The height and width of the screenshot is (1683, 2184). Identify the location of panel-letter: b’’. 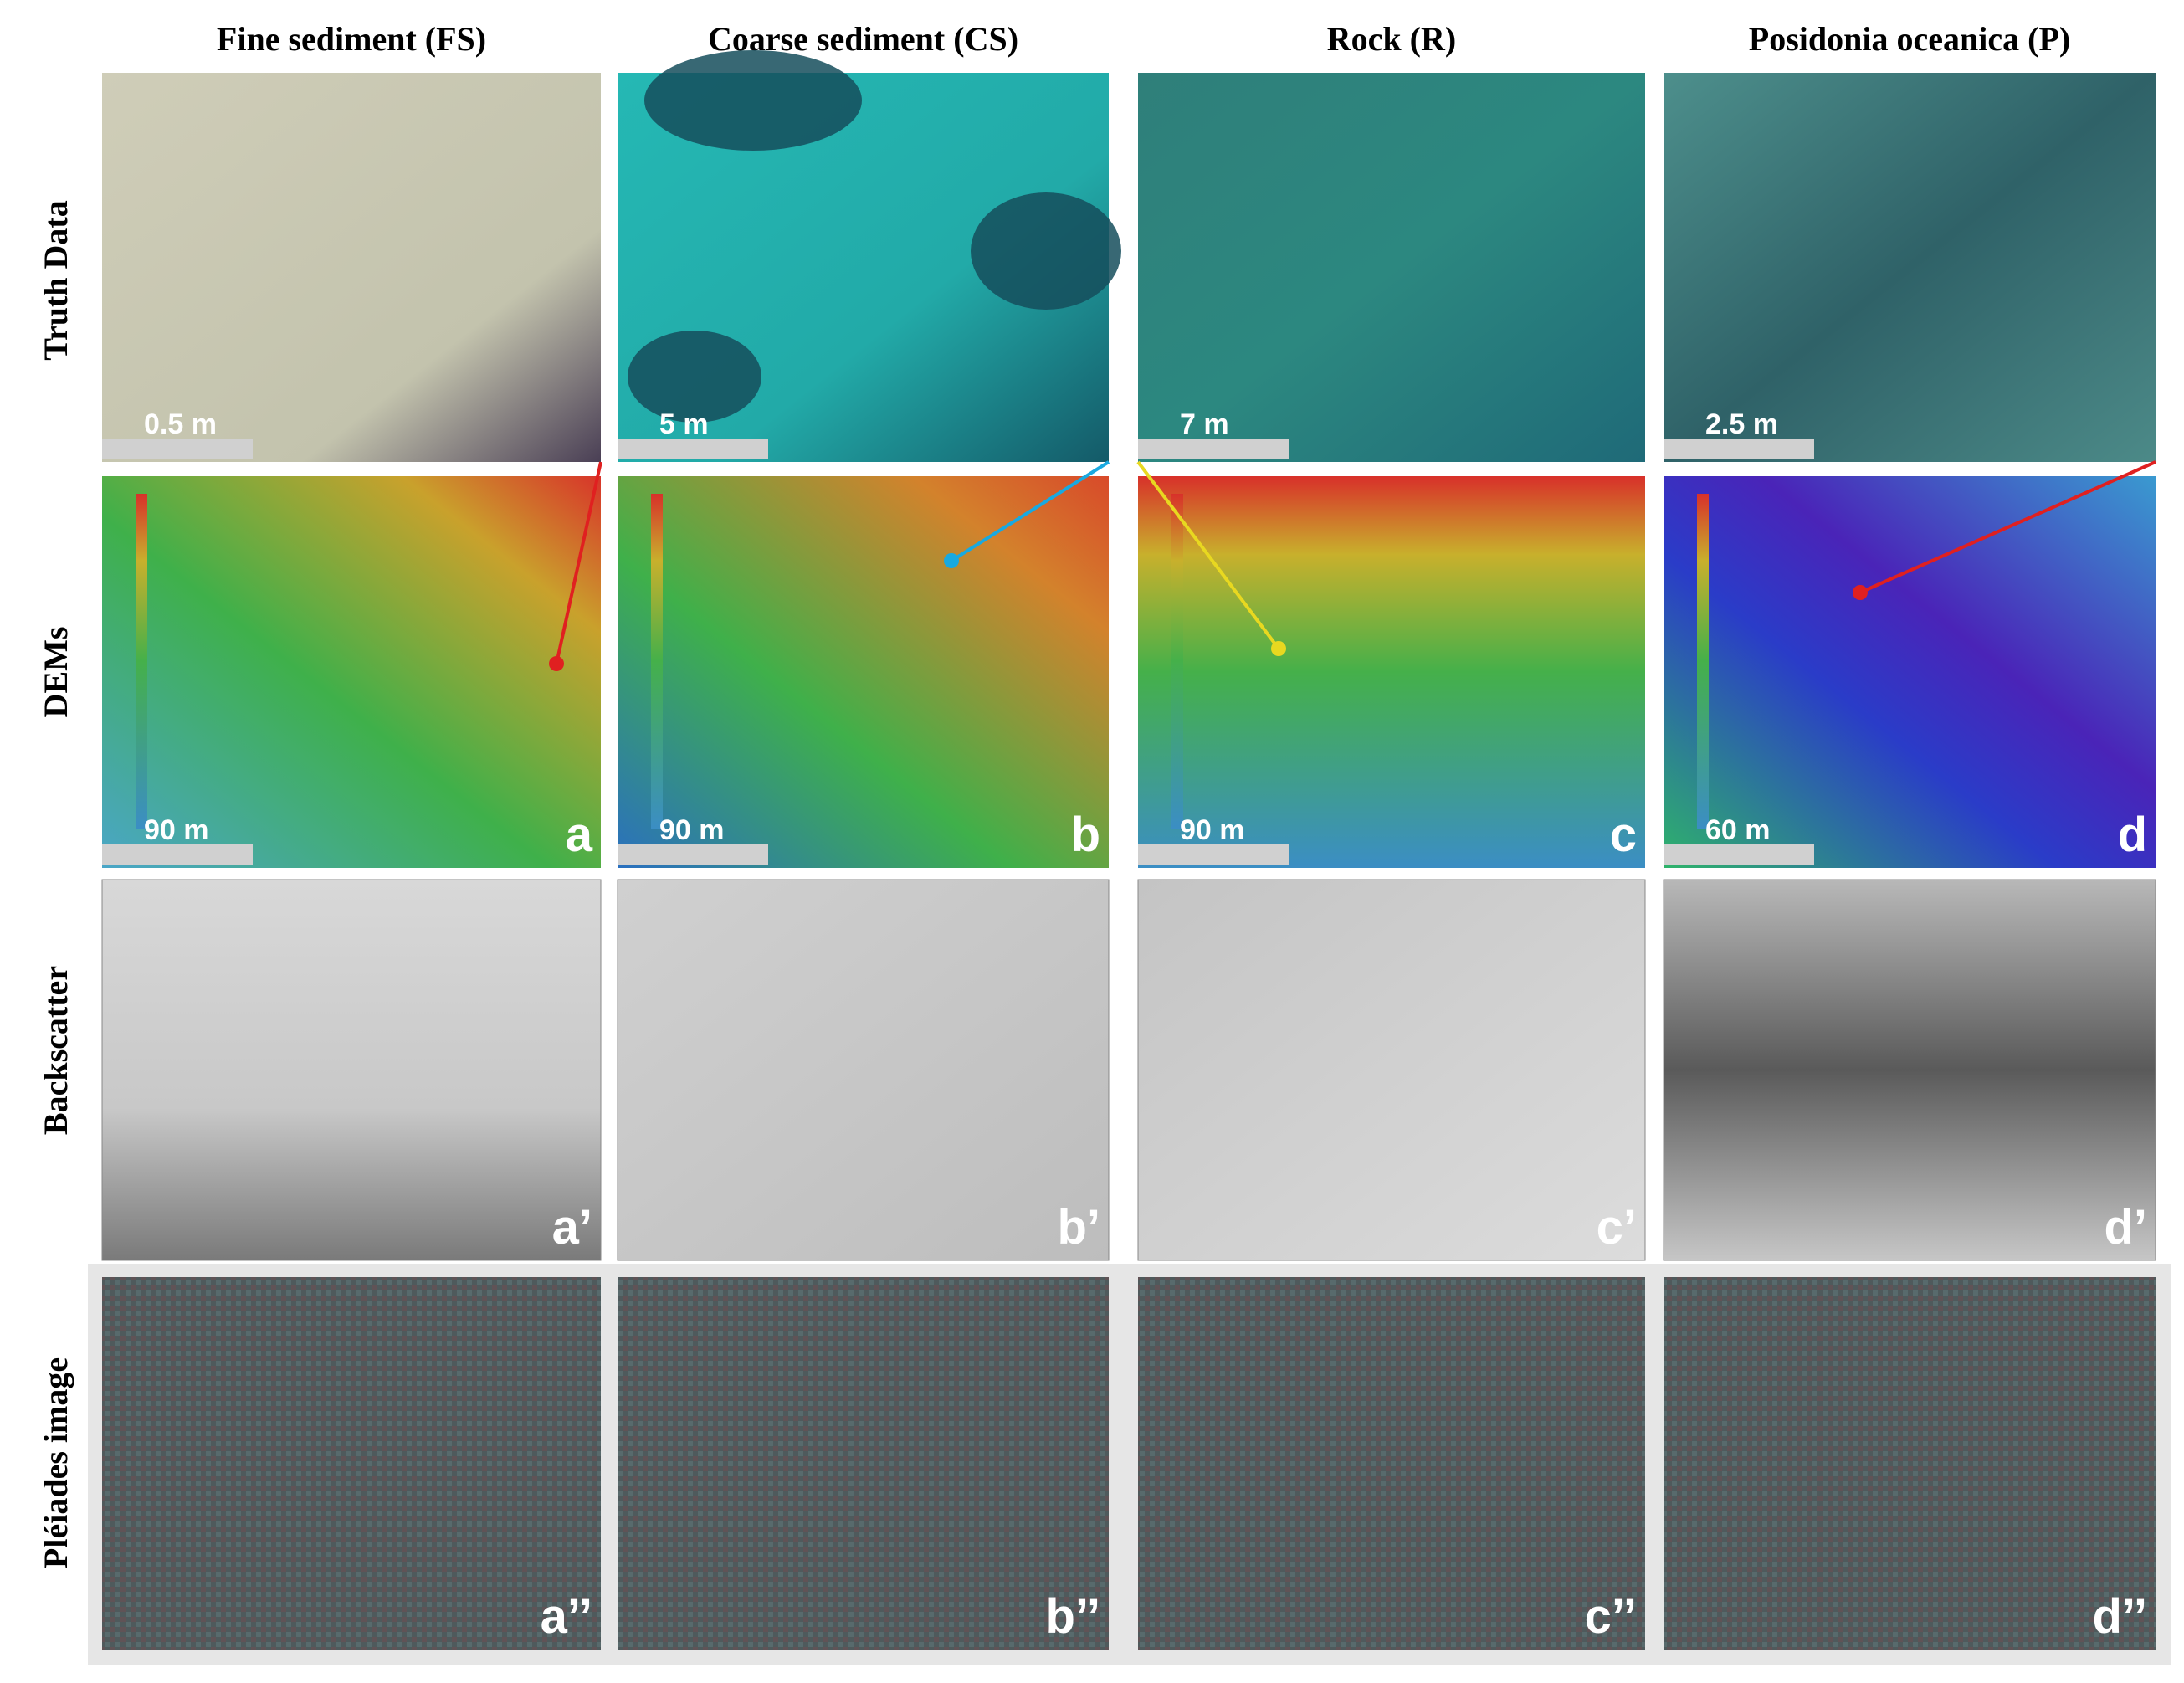
(1072, 1616).